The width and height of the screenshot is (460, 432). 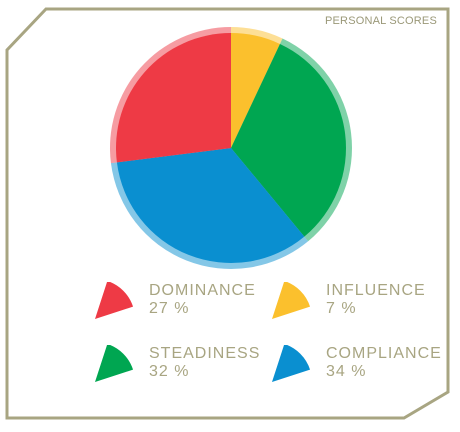 I want to click on pie-slice-influence, so click(x=255, y=90).